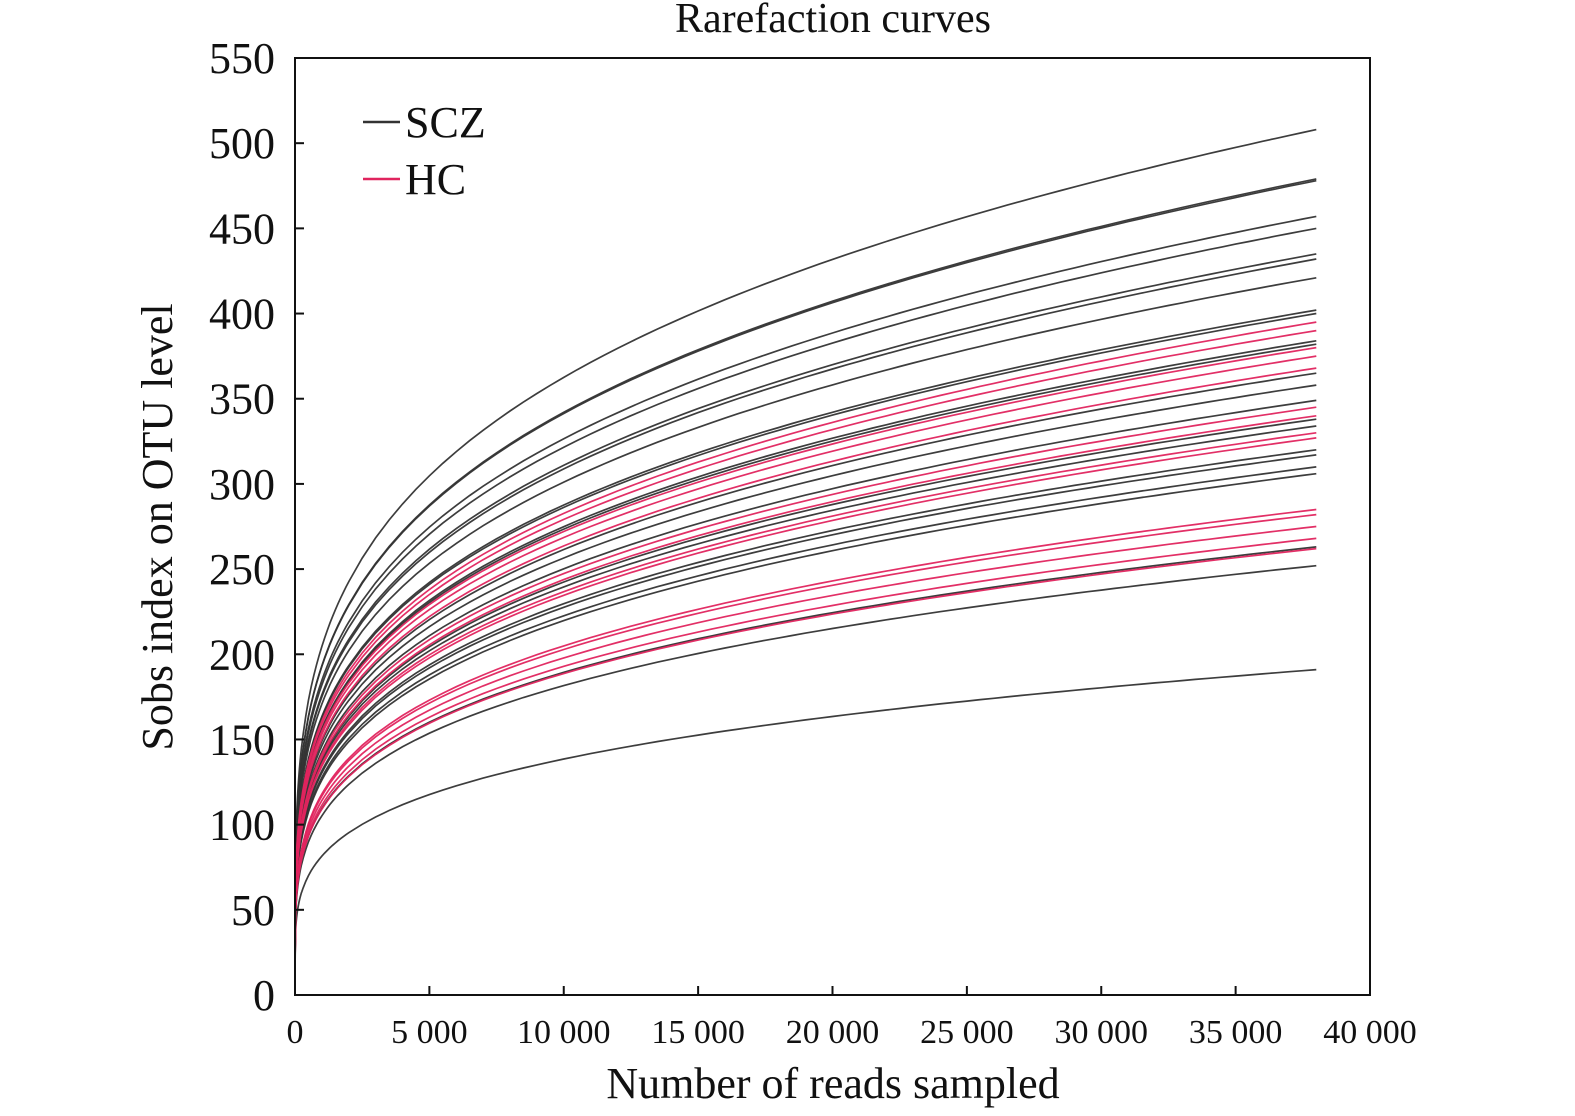 The height and width of the screenshot is (1116, 1575). Describe the element at coordinates (1370, 1032) in the screenshot. I see `x-tick-label: 40 000` at that location.